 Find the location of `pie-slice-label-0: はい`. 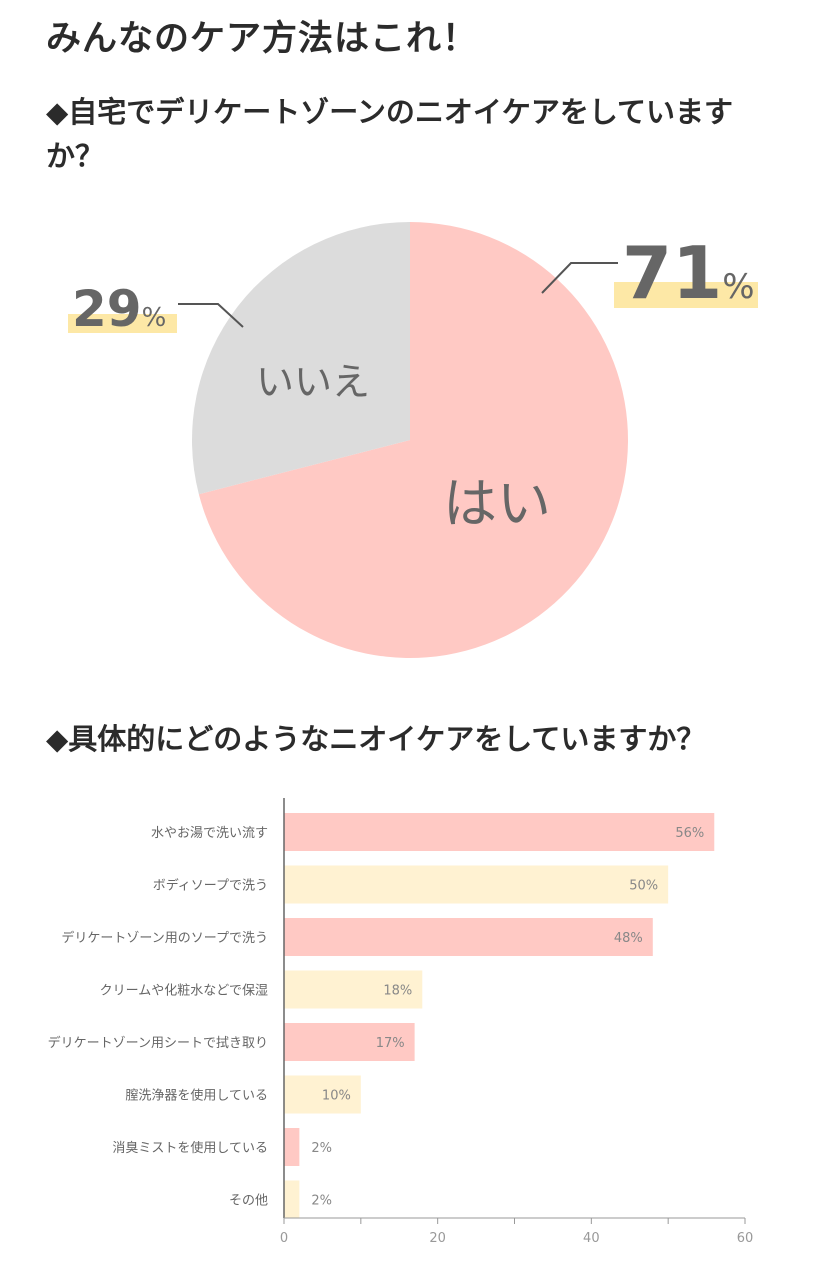

pie-slice-label-0: はい is located at coordinates (497, 503).